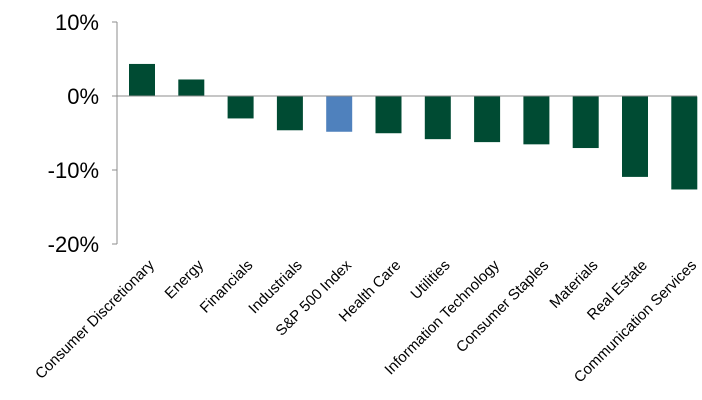 This screenshot has width=702, height=400. What do you see at coordinates (437, 118) in the screenshot?
I see `bar-utilities` at bounding box center [437, 118].